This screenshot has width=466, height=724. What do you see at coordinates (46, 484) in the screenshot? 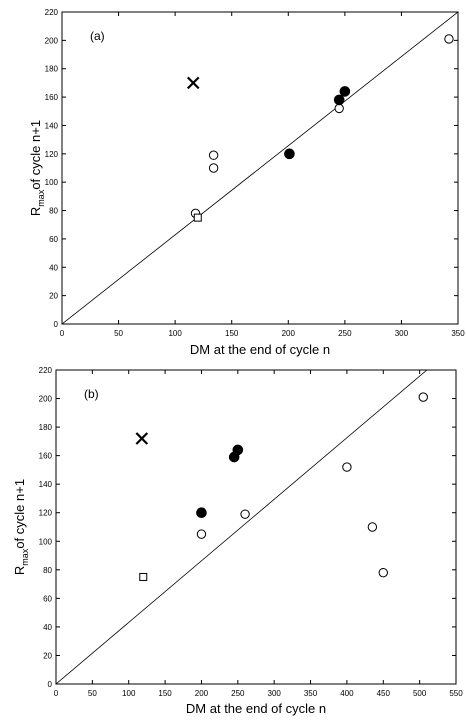
I see `chart-1-y-tick-label: 140` at bounding box center [46, 484].